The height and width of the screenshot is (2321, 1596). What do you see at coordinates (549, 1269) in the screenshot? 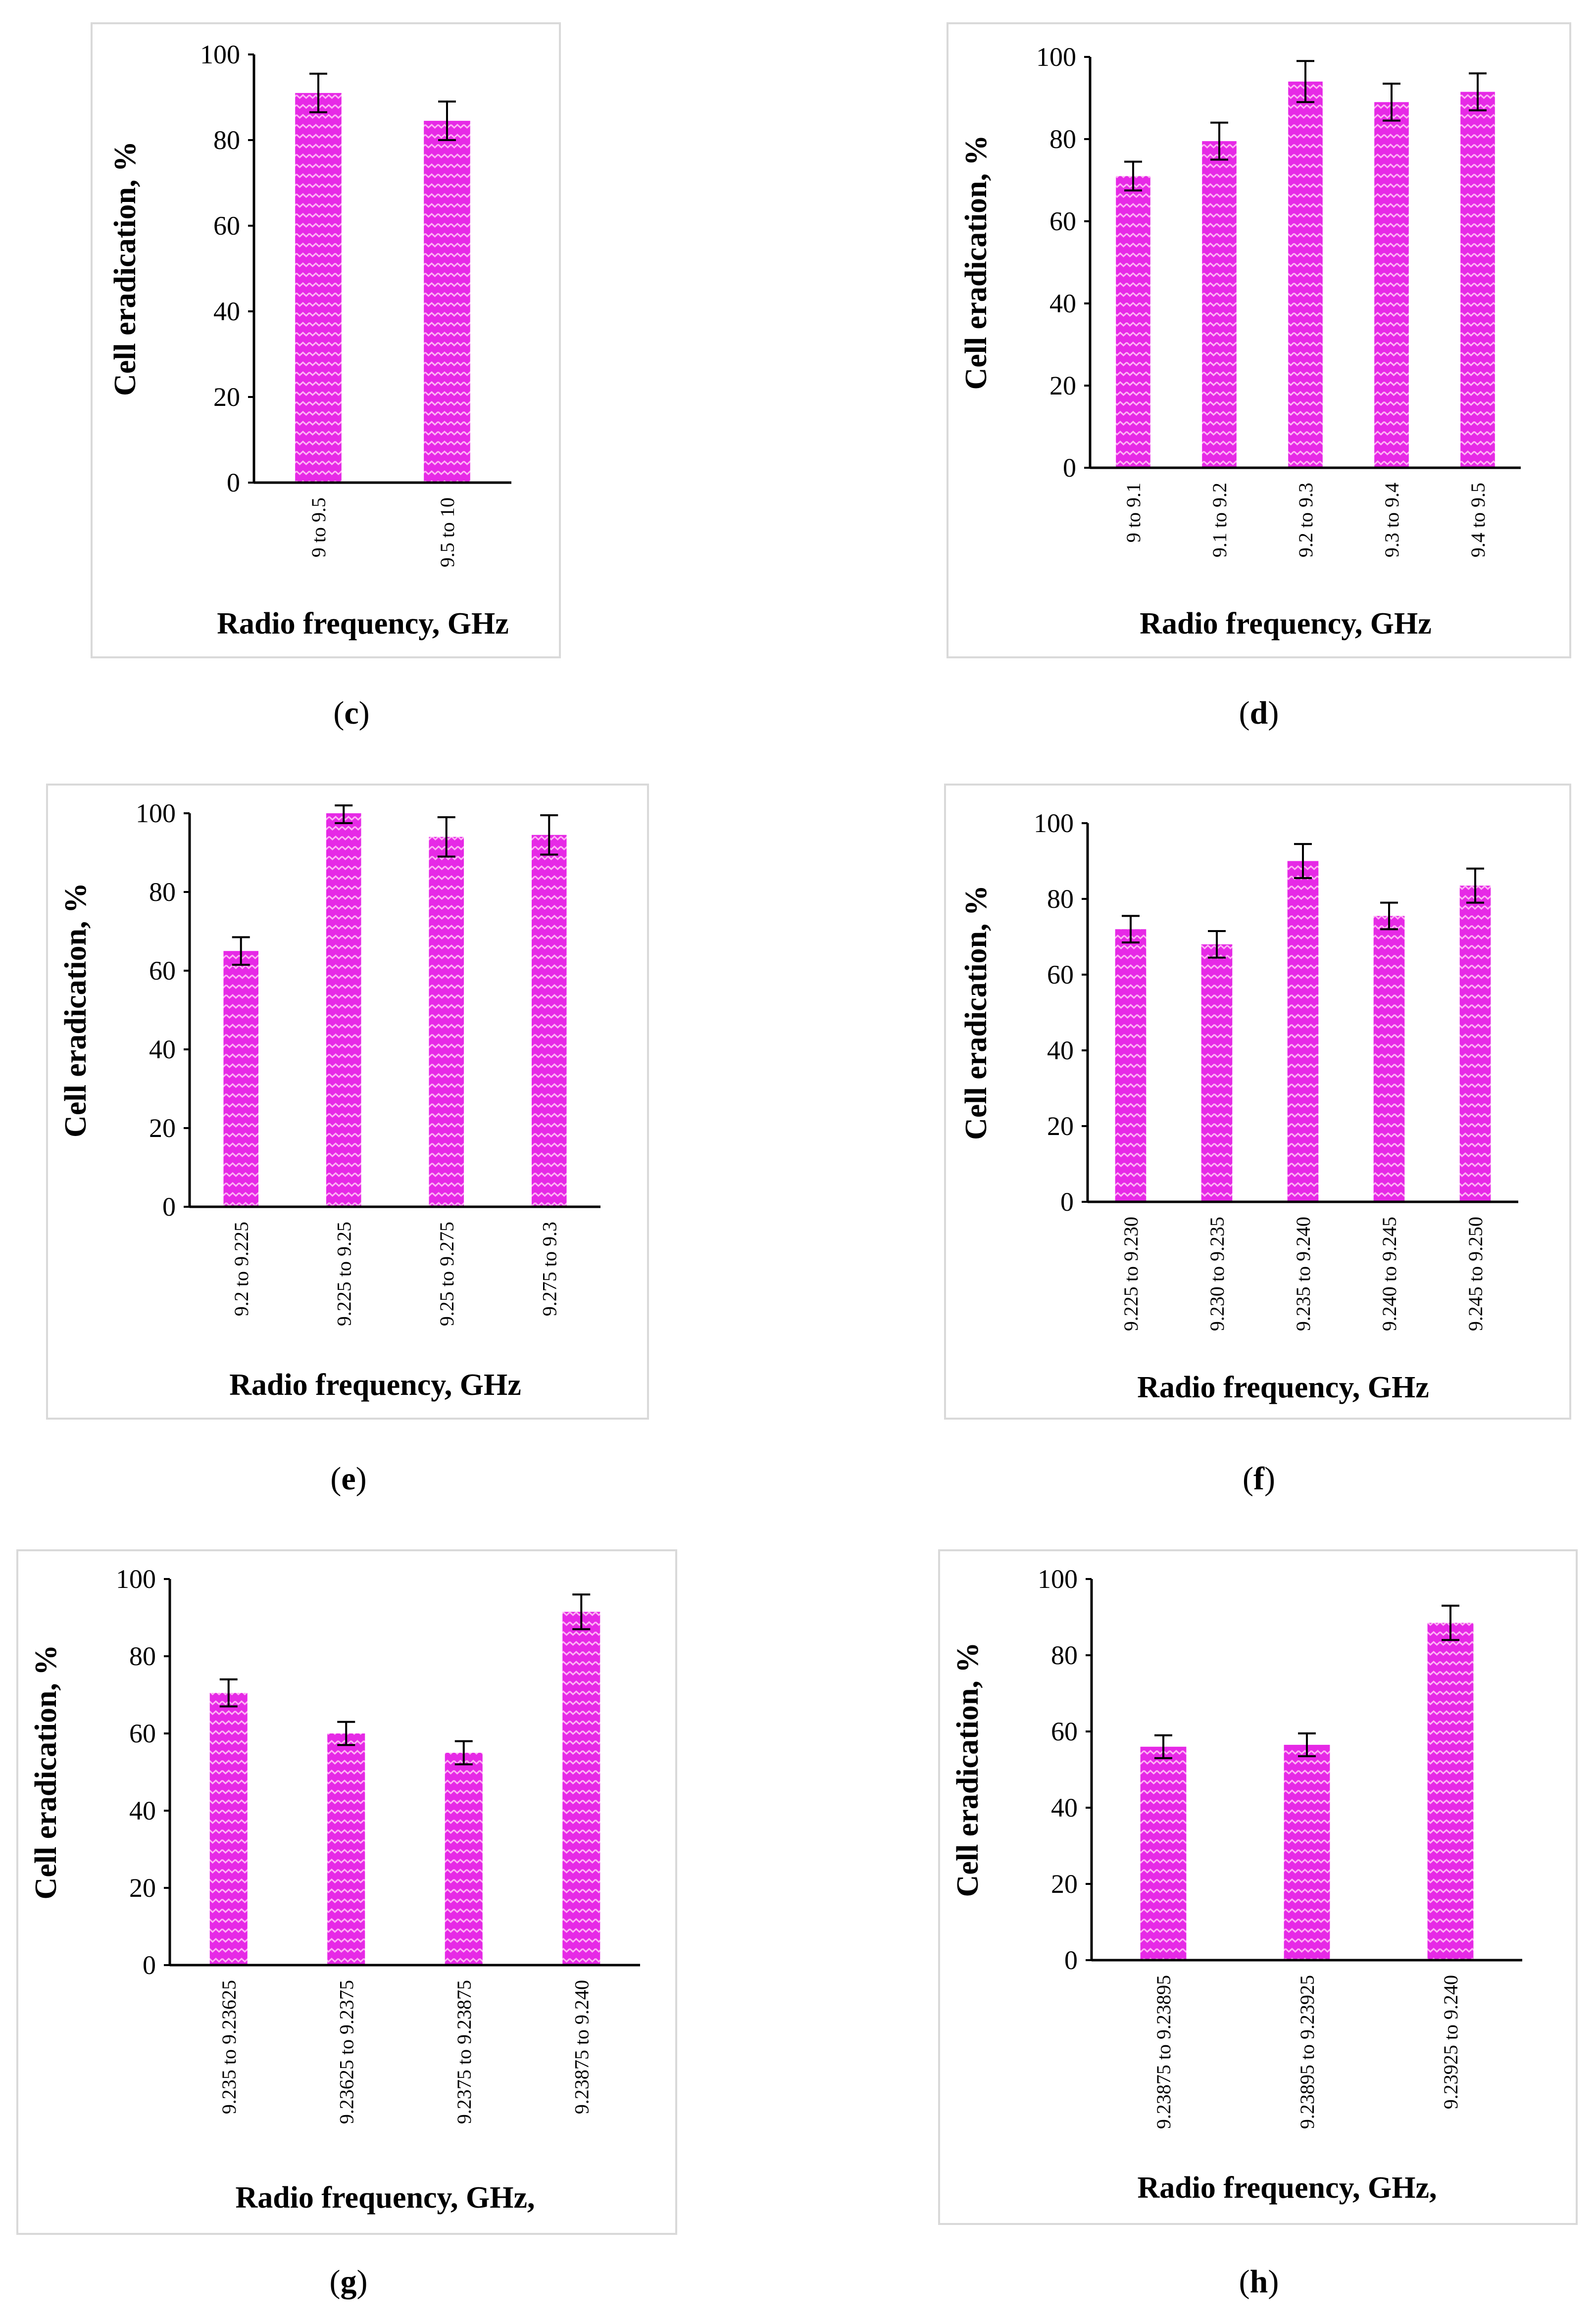
I see `x-tick-label: 9.275 to 9.3` at bounding box center [549, 1269].